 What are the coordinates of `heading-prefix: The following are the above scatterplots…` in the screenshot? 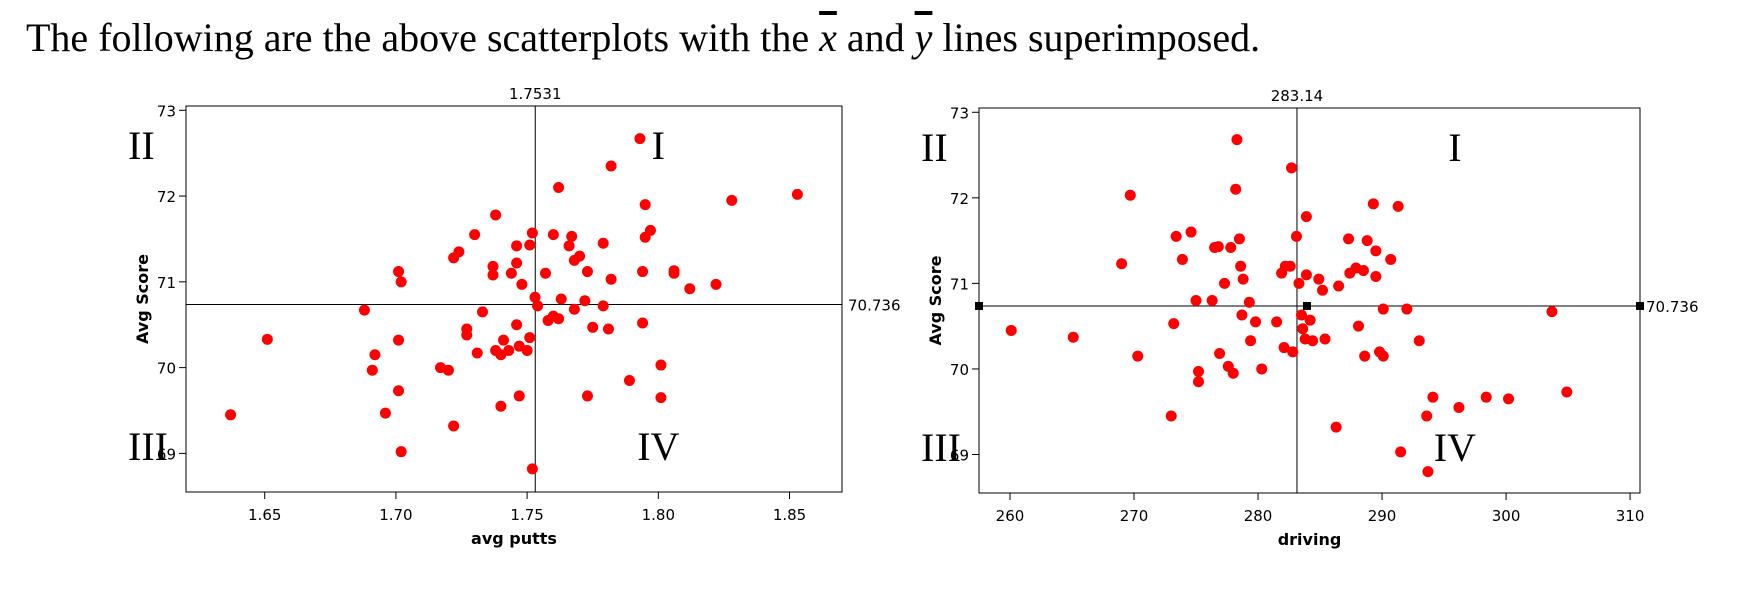 It's located at (423, 37).